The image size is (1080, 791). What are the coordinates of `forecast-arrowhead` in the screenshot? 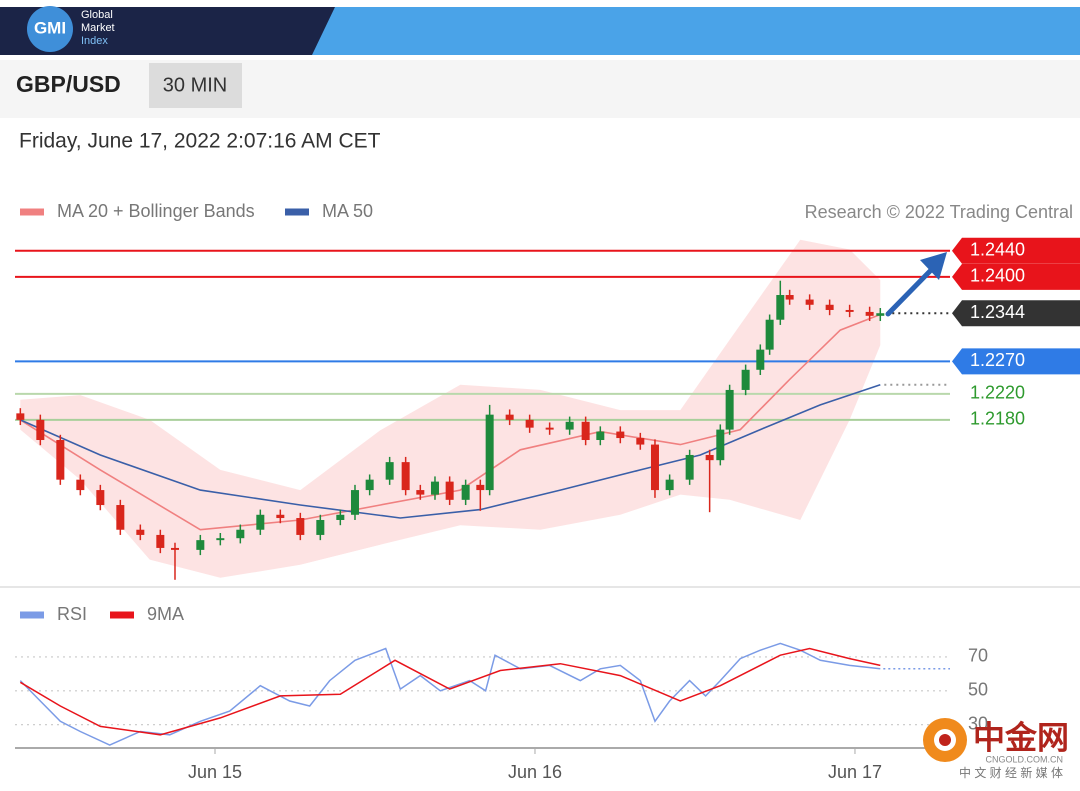 It's located at (933, 266).